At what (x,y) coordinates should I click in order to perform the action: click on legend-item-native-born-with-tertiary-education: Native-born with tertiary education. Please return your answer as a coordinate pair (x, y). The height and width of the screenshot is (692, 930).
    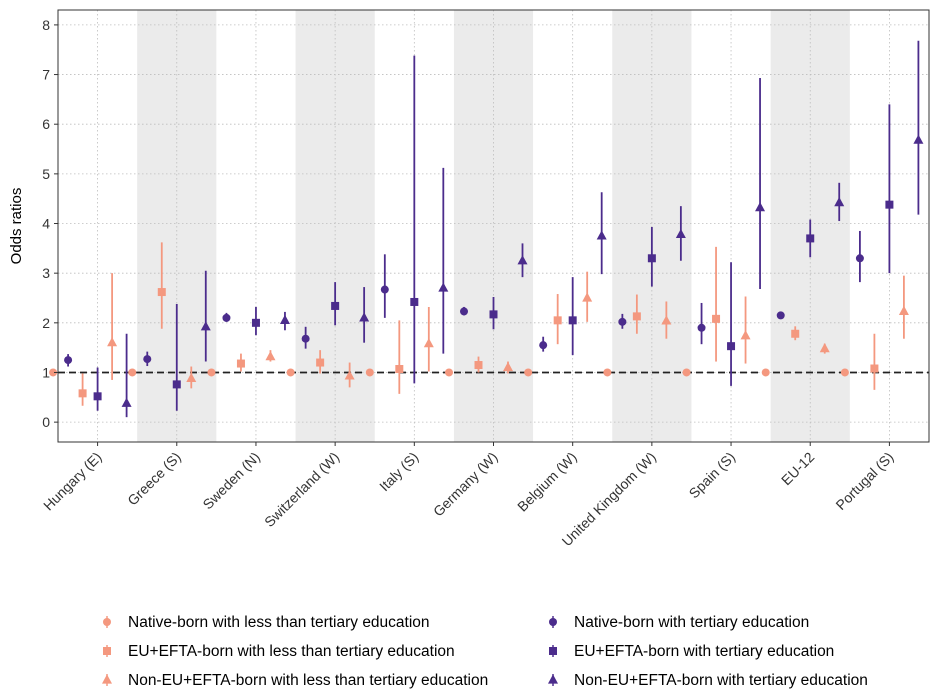
    Looking at the image, I should click on (679, 622).